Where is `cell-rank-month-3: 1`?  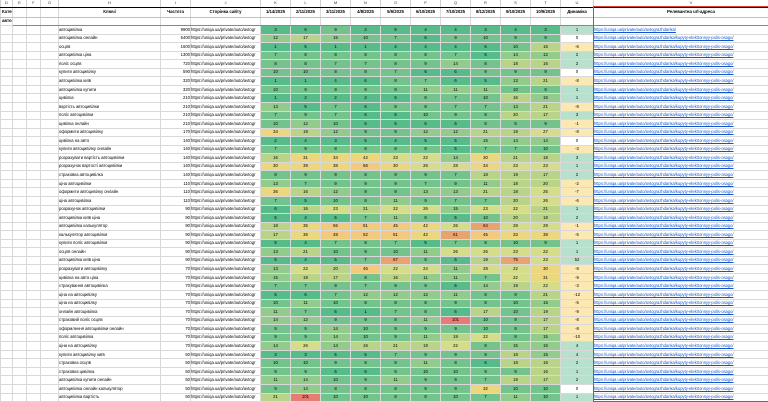 cell-rank-month-3: 1 is located at coordinates (365, 312).